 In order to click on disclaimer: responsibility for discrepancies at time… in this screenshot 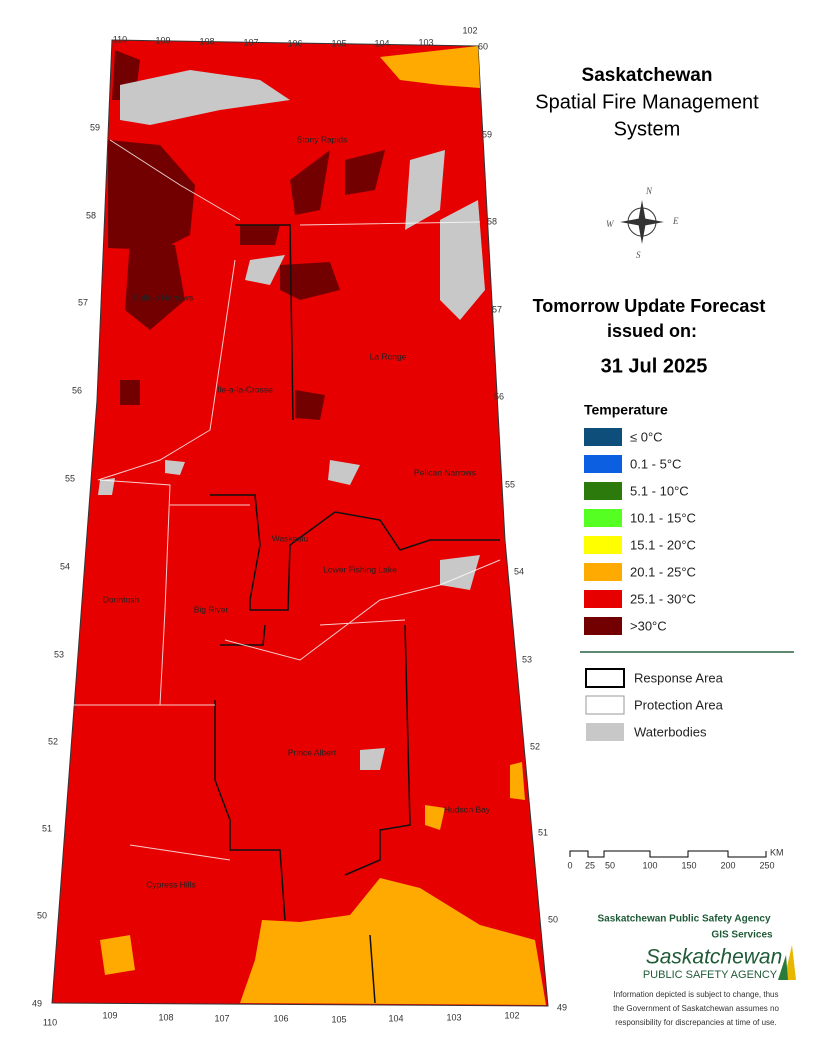, I will do `click(695, 1022)`.